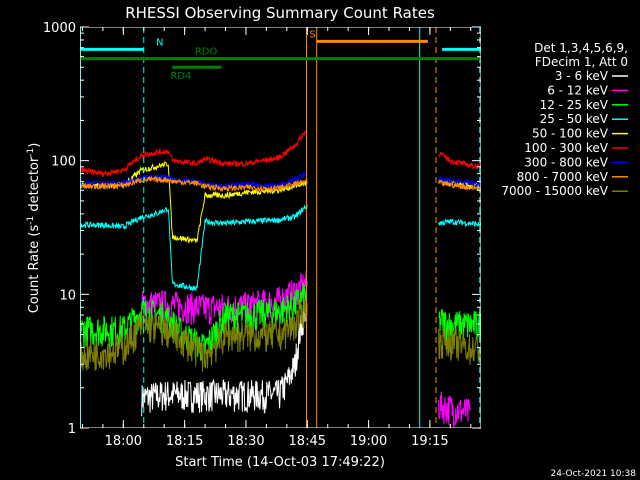  Describe the element at coordinates (570, 134) in the screenshot. I see `legend-label: 50 - 100 keV` at that location.